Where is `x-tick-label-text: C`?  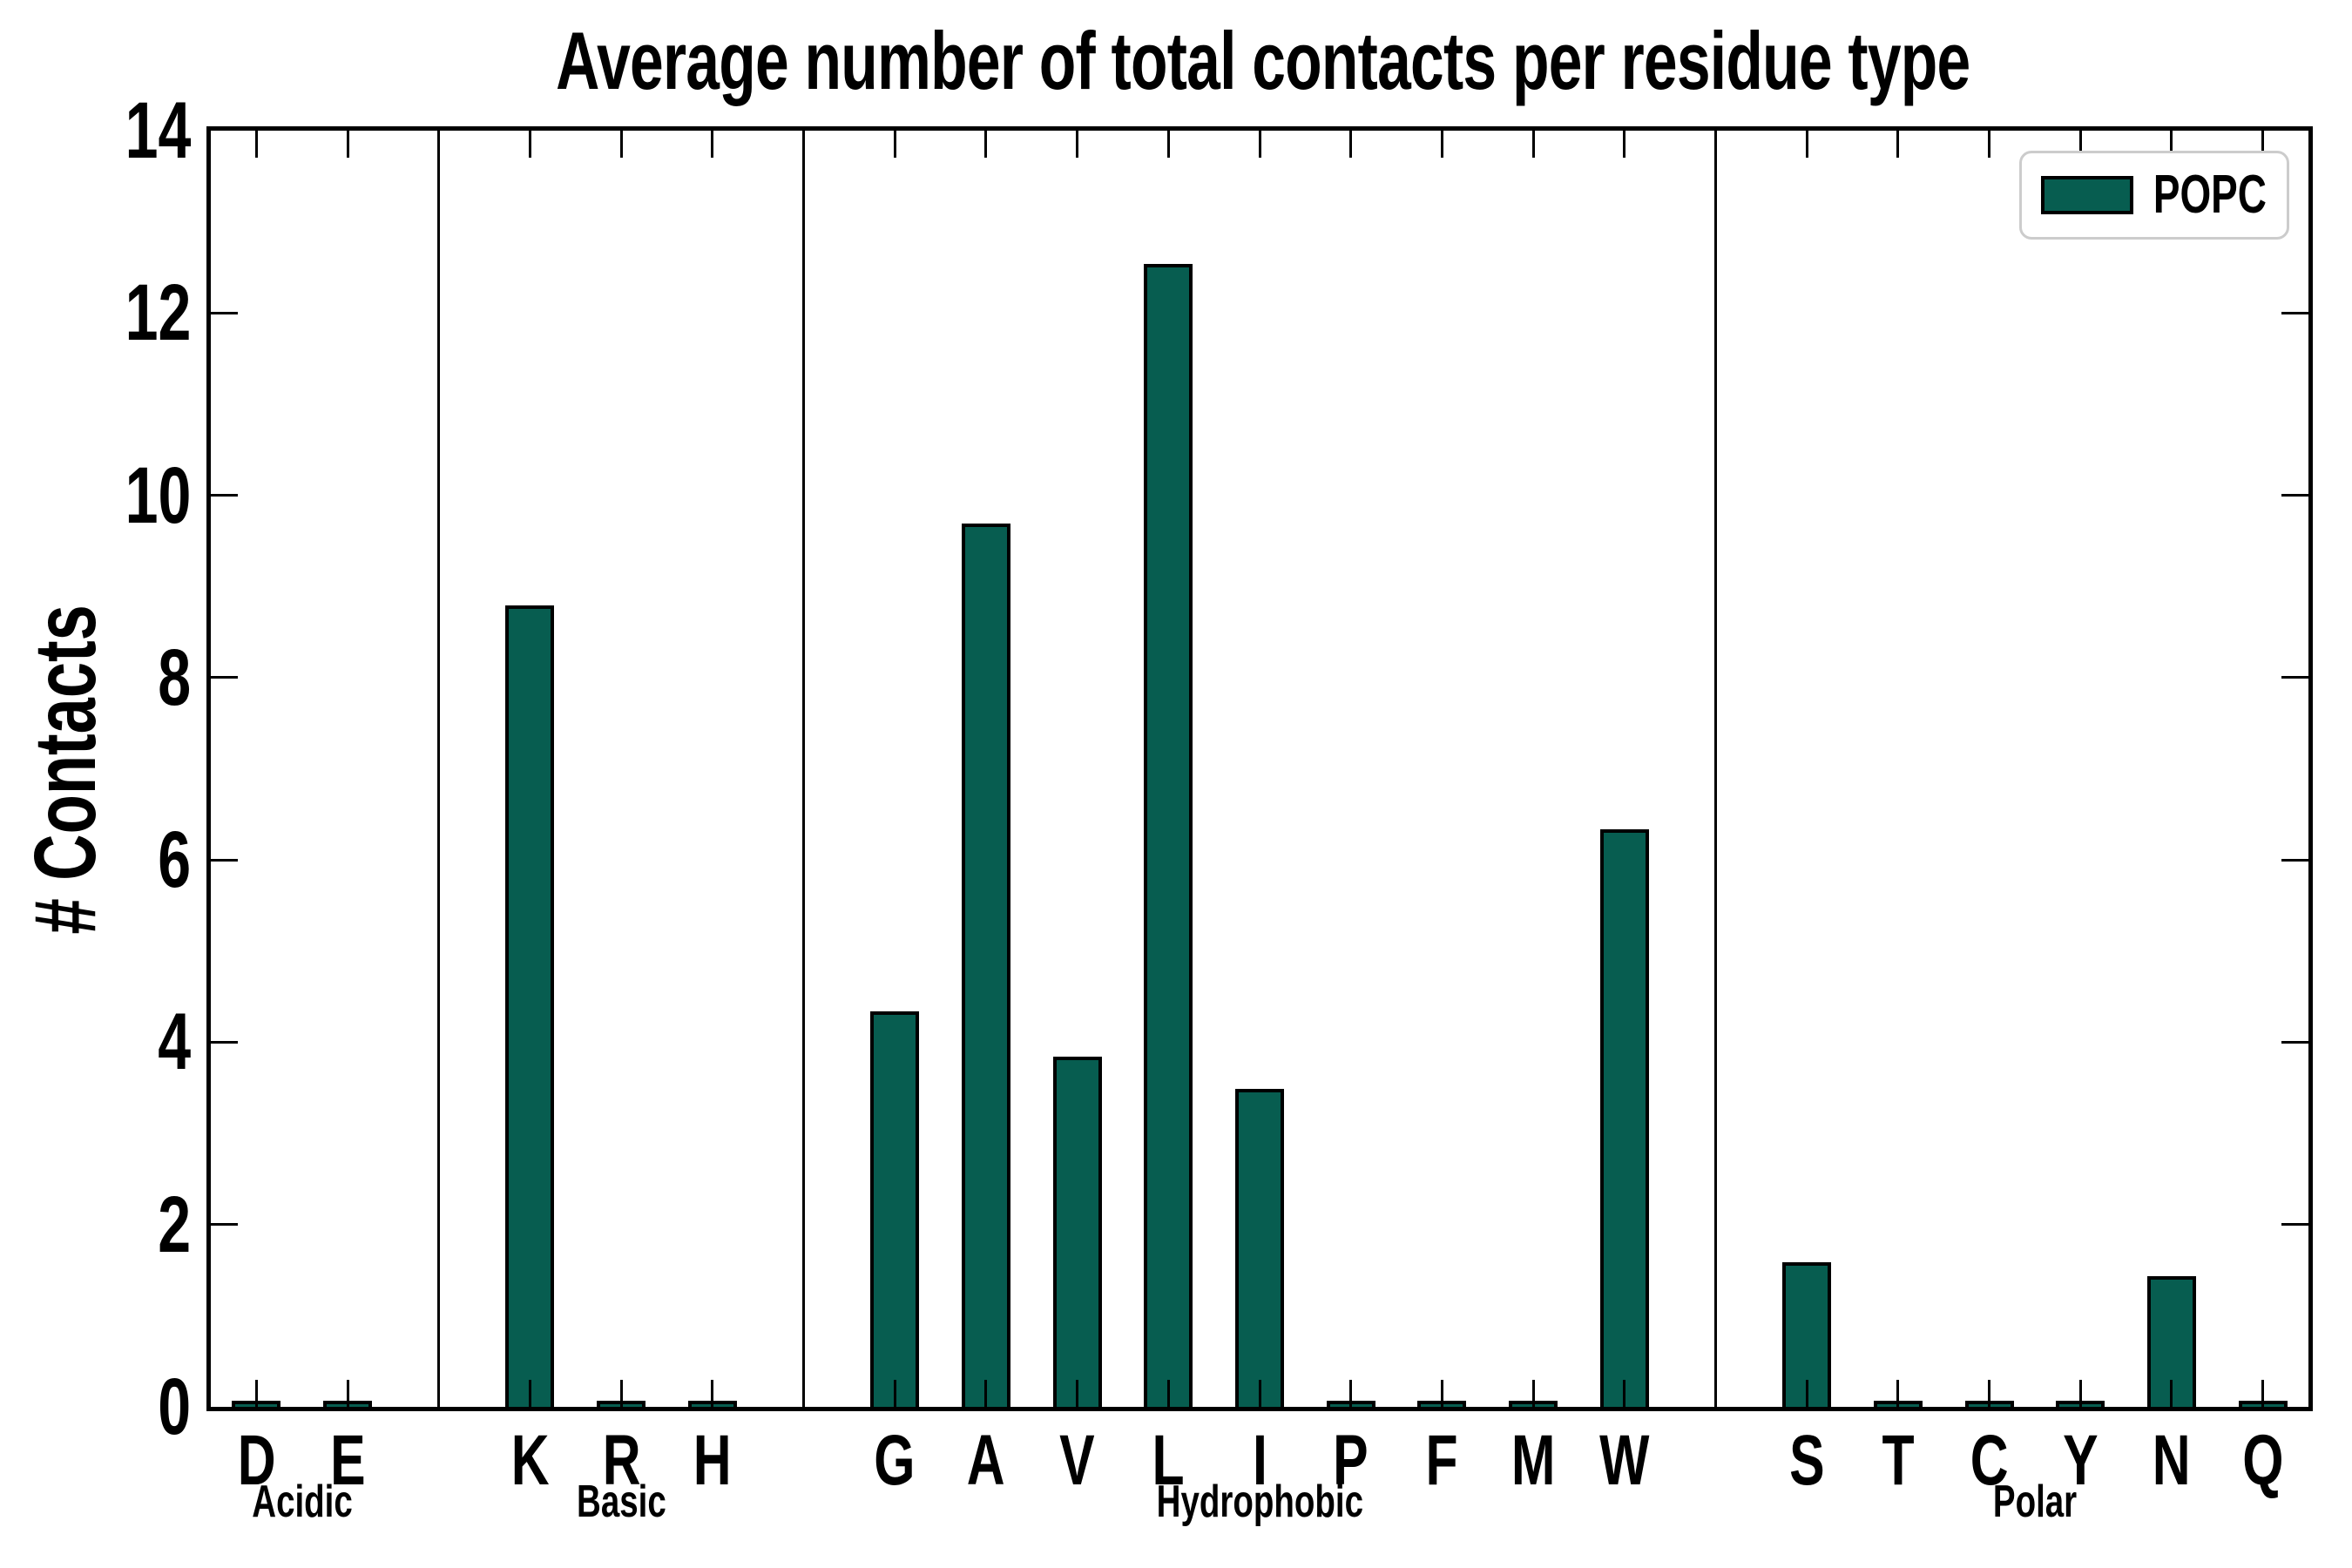
x-tick-label-text: C is located at coordinates (1990, 1460).